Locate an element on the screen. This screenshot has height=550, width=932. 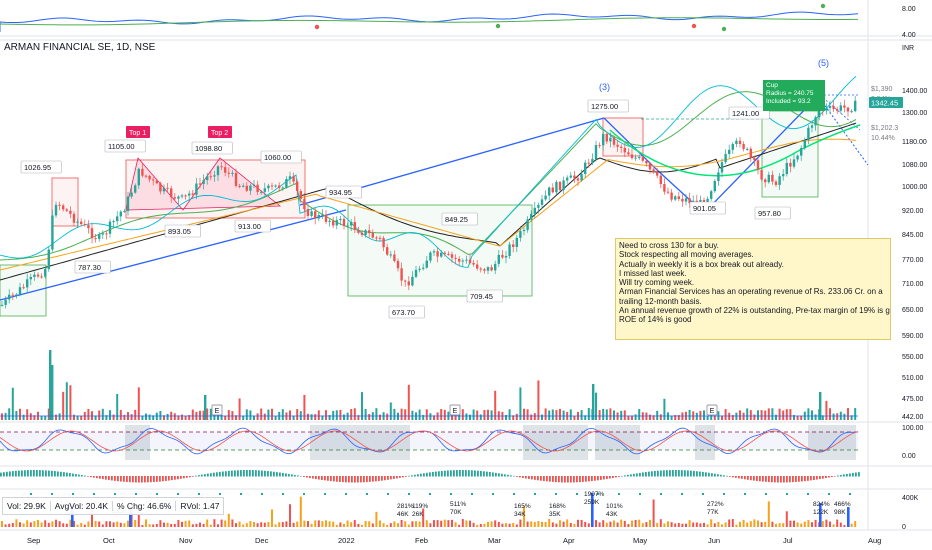
price-label: 673.70 is located at coordinates (403, 312).